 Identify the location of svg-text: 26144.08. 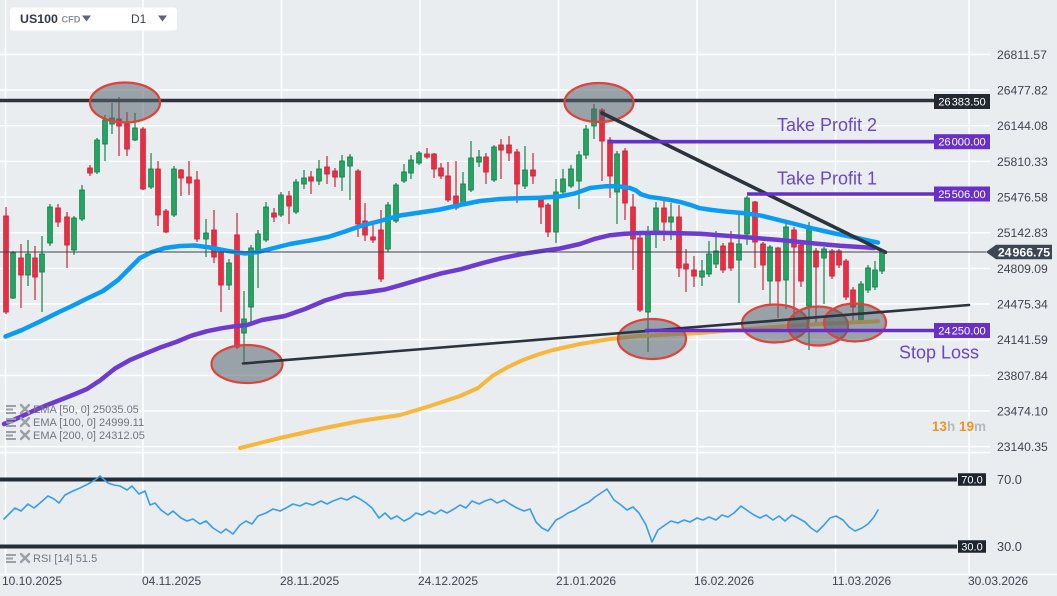
(1022, 126).